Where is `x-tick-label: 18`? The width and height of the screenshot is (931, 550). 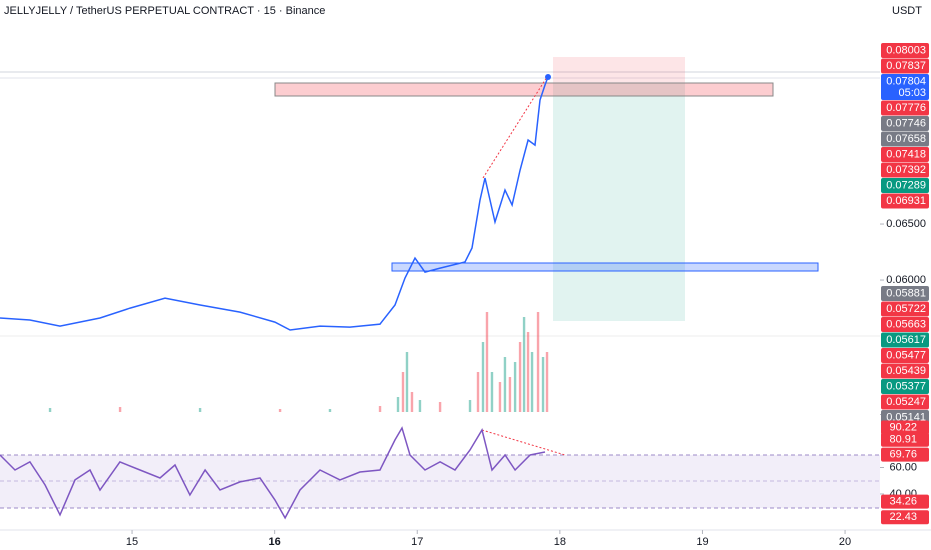 x-tick-label: 18 is located at coordinates (560, 542).